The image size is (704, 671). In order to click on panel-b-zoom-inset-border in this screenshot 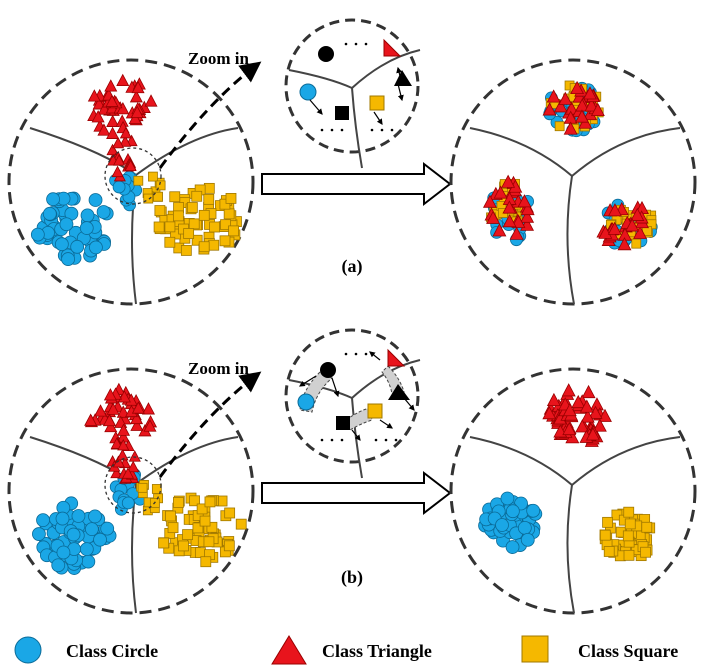, I will do `click(352, 396)`.